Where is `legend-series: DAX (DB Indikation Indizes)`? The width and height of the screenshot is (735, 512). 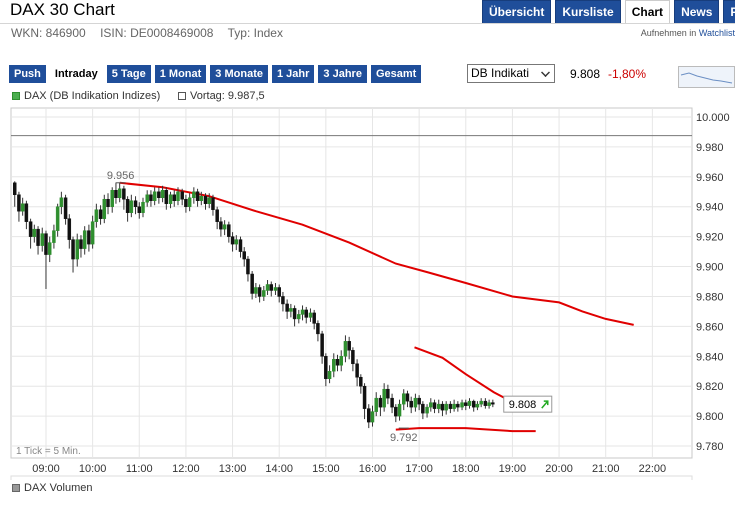 legend-series: DAX (DB Indikation Indizes) is located at coordinates (86, 96).